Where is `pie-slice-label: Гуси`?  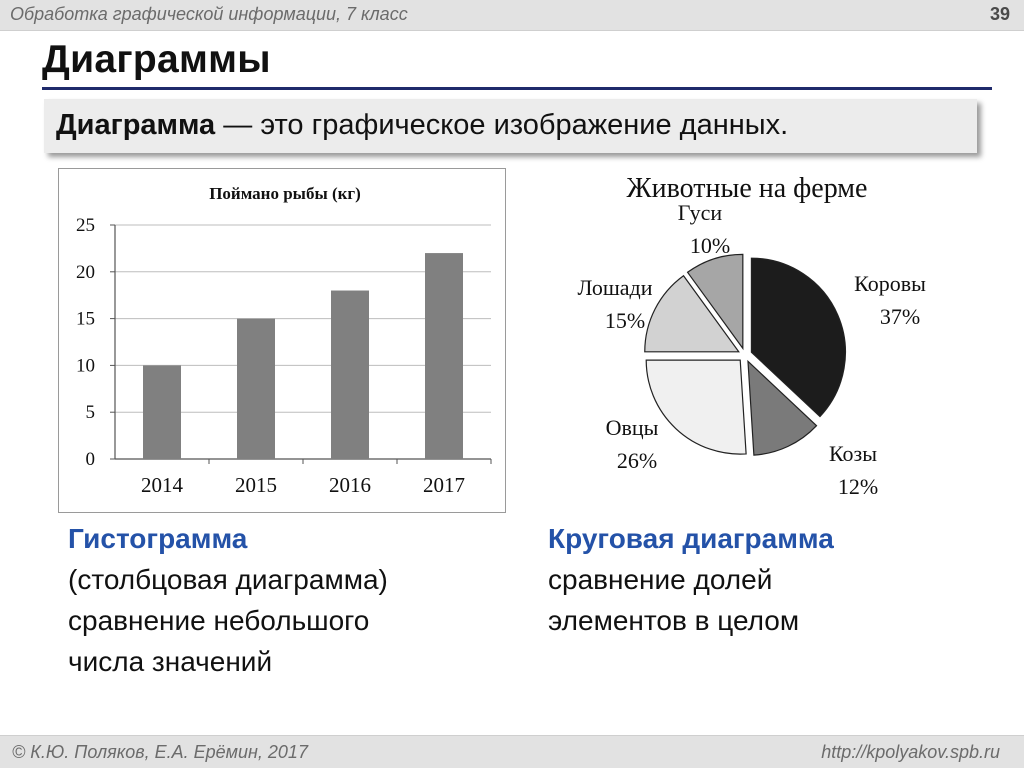
pie-slice-label: Гуси is located at coordinates (700, 212).